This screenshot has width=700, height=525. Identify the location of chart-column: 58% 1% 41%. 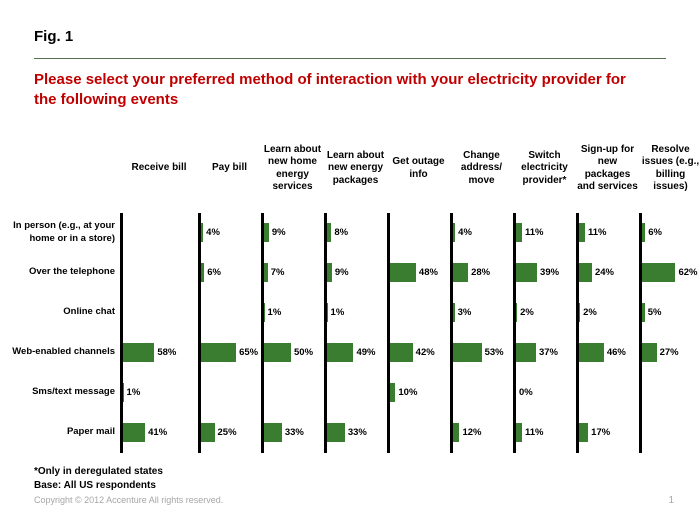
(159, 332).